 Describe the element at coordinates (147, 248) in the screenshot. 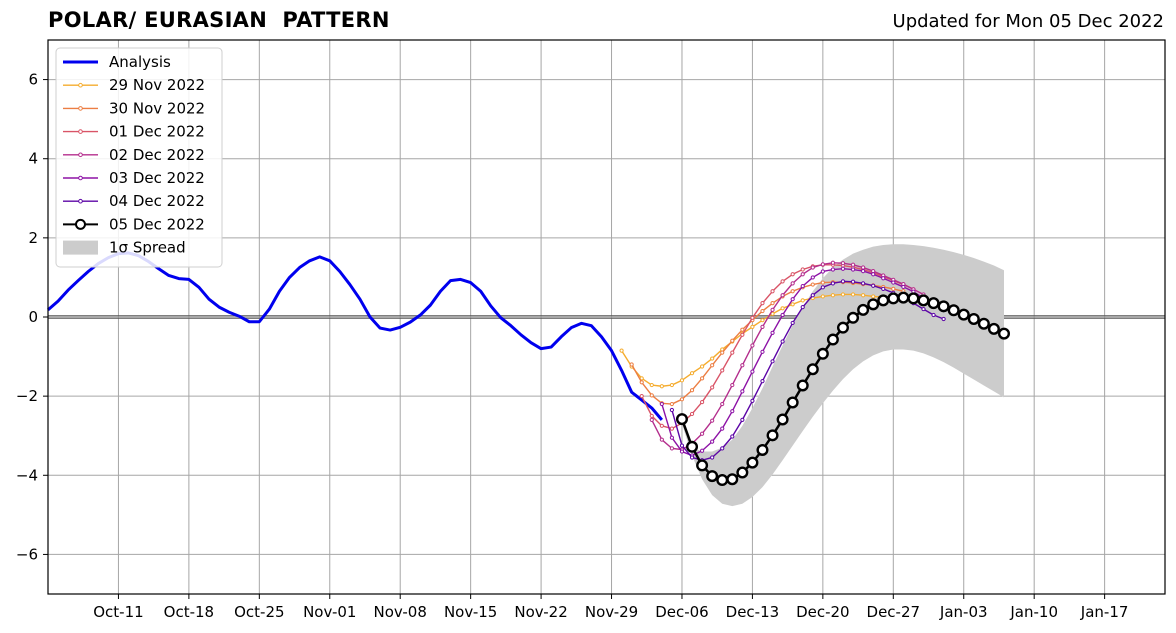

I see `legend-label: 1σ Spread` at that location.